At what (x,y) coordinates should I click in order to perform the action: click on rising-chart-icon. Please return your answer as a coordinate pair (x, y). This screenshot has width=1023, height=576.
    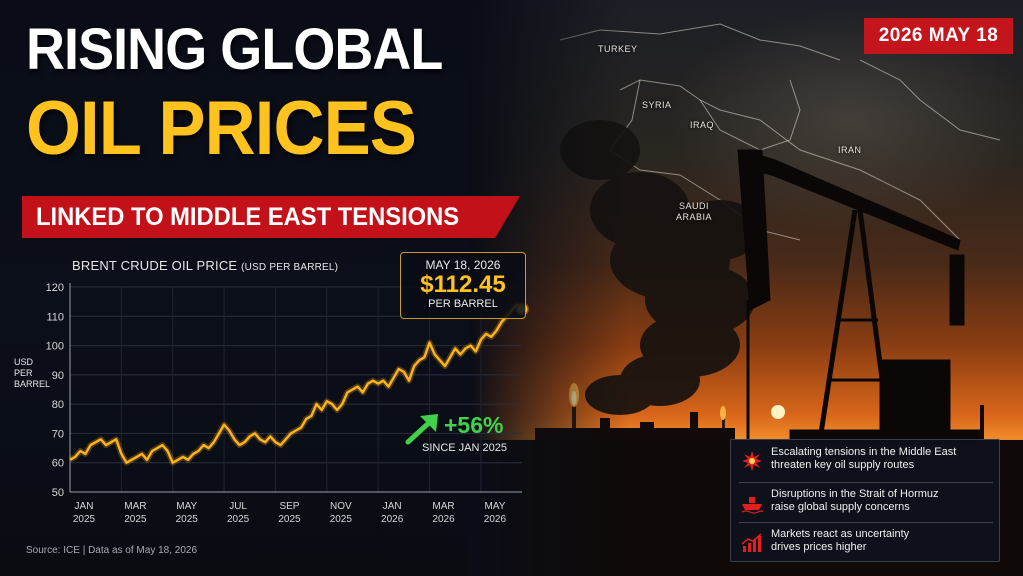
    Looking at the image, I should click on (751, 542).